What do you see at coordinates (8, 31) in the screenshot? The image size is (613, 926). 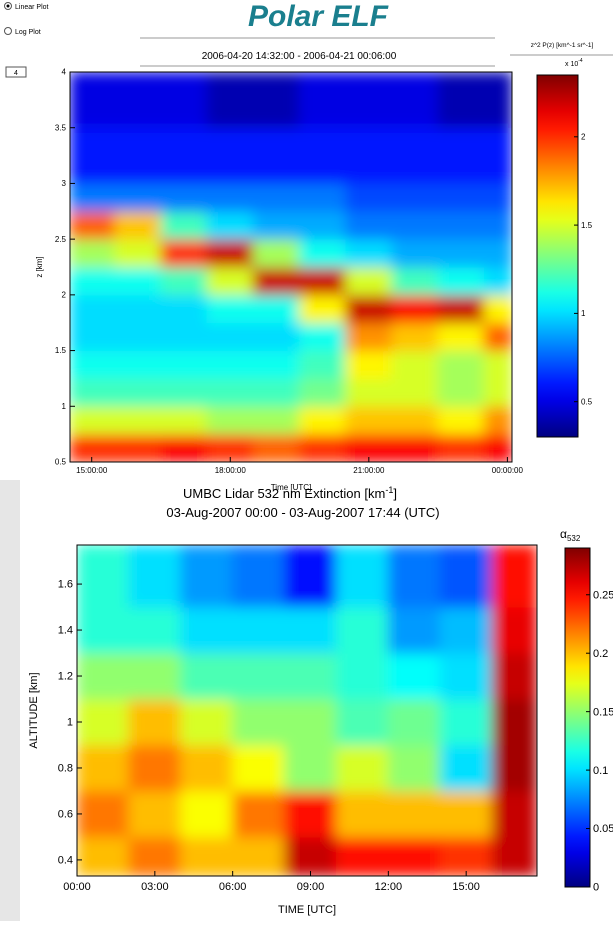 I see `radio-log` at bounding box center [8, 31].